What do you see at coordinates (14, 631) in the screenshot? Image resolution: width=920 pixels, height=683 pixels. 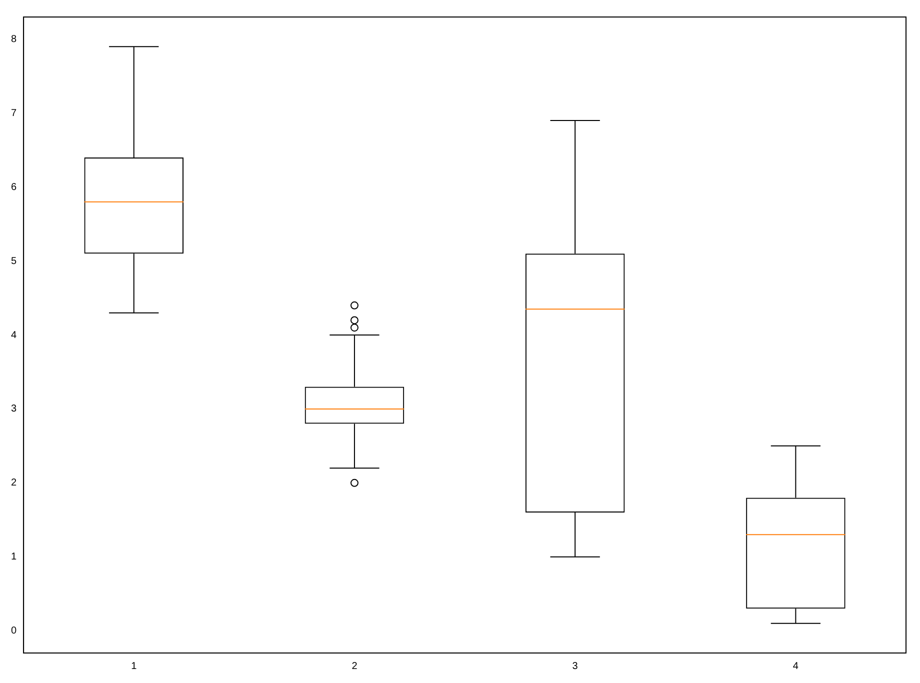 I see `y-tick-label: 0` at bounding box center [14, 631].